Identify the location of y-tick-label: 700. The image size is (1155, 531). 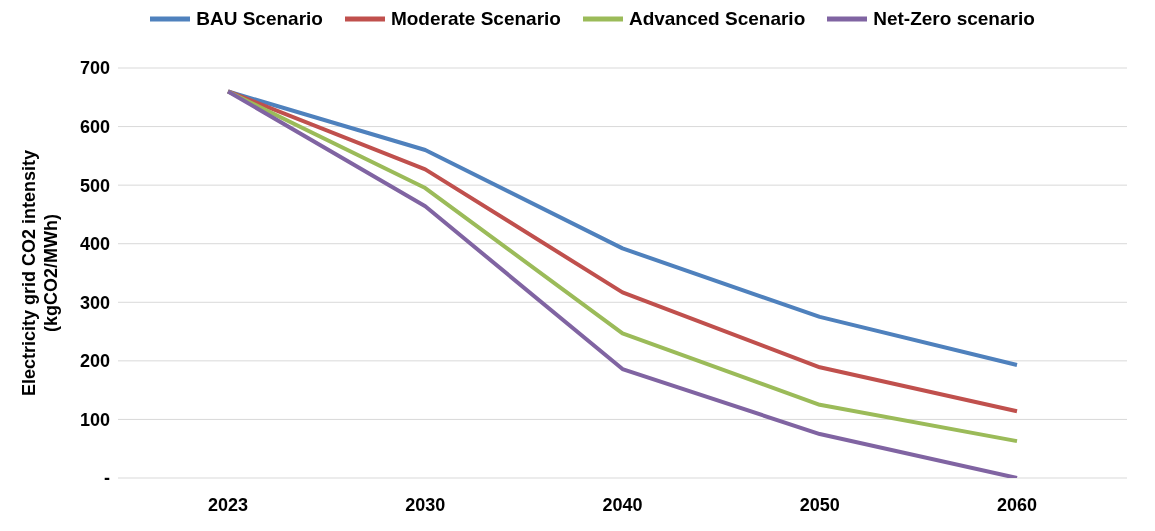
(94, 68).